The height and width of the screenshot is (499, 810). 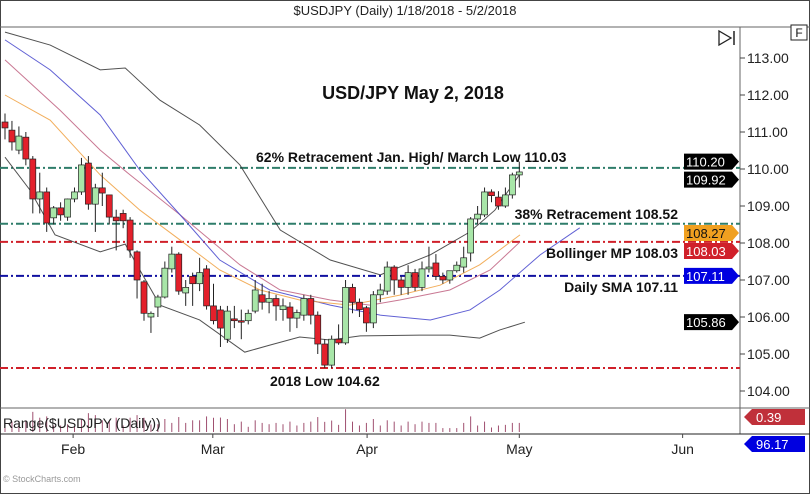 I want to click on price-tag-text: 105.86, so click(x=706, y=322).